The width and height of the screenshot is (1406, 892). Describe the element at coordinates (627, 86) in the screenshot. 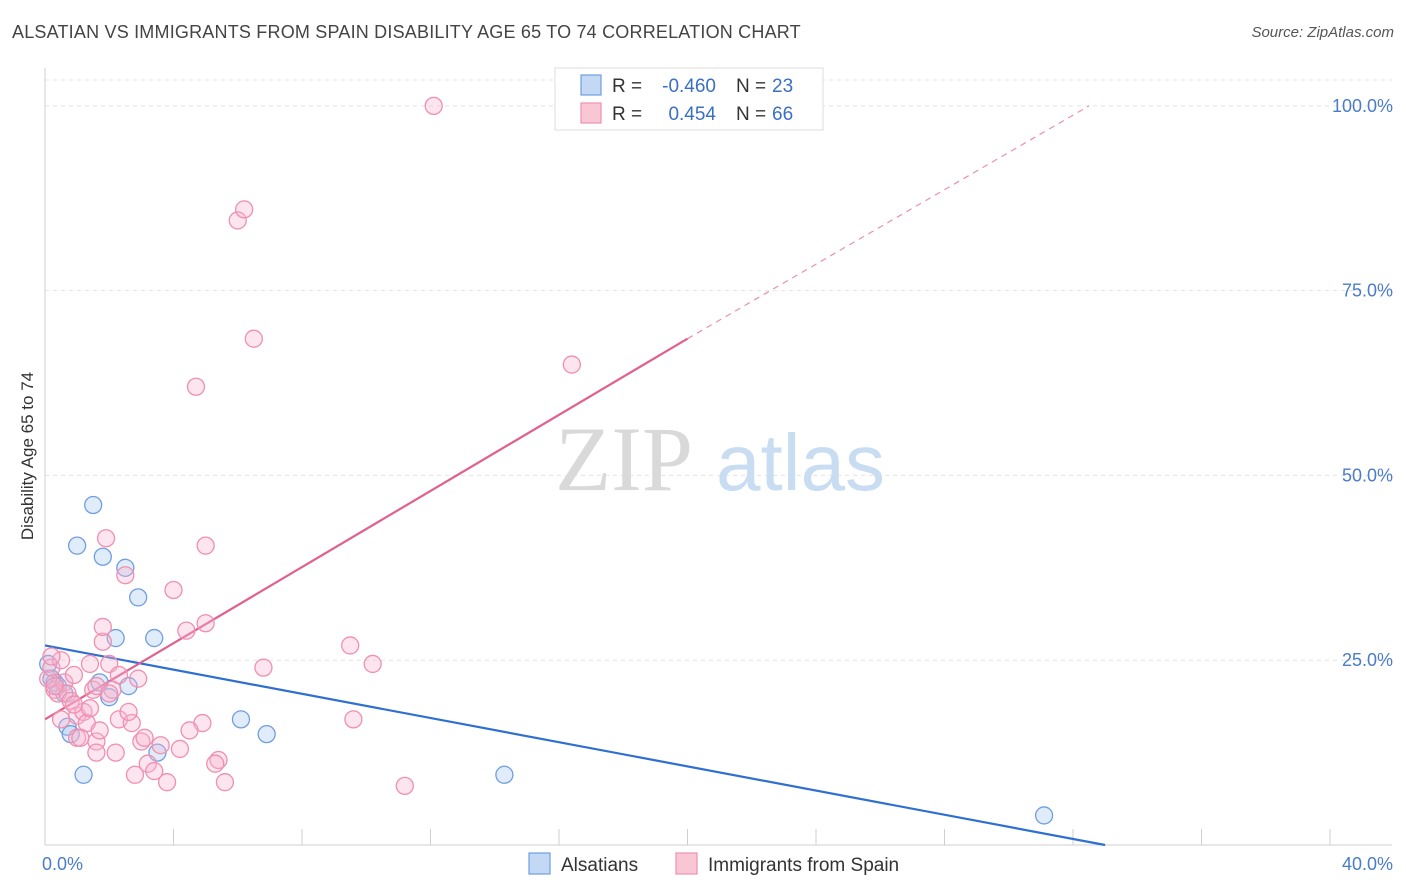

I see `legend-r-label-1: R =` at that location.